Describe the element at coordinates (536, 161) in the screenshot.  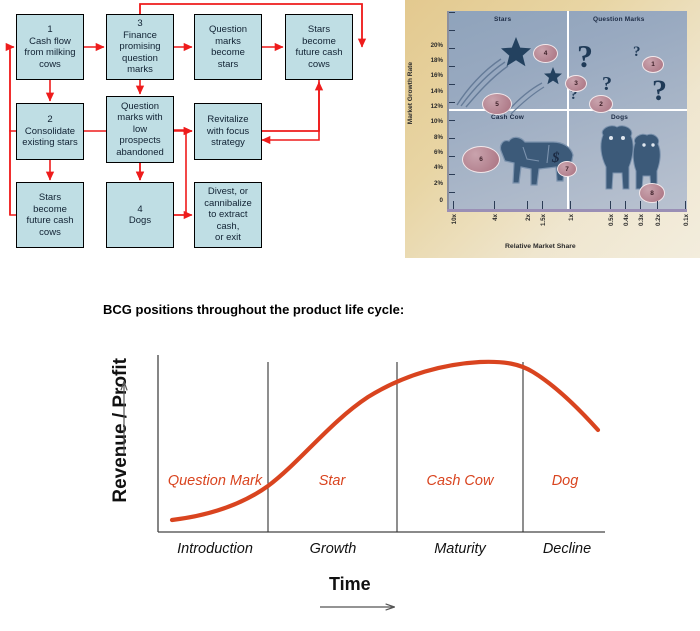
I see `cow-icon` at that location.